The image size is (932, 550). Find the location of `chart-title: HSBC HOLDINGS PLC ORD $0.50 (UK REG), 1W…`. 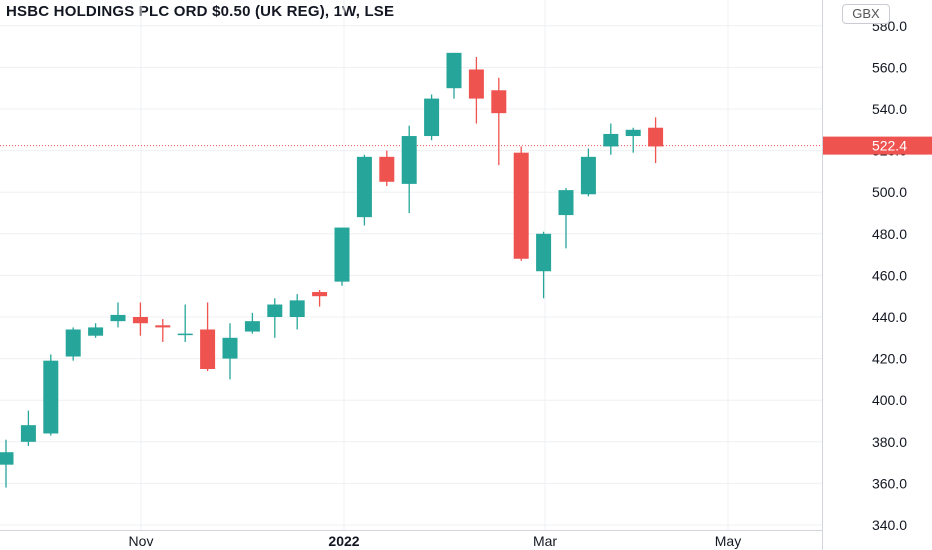

chart-title: HSBC HOLDINGS PLC ORD $0.50 (UK REG), 1W… is located at coordinates (200, 11).